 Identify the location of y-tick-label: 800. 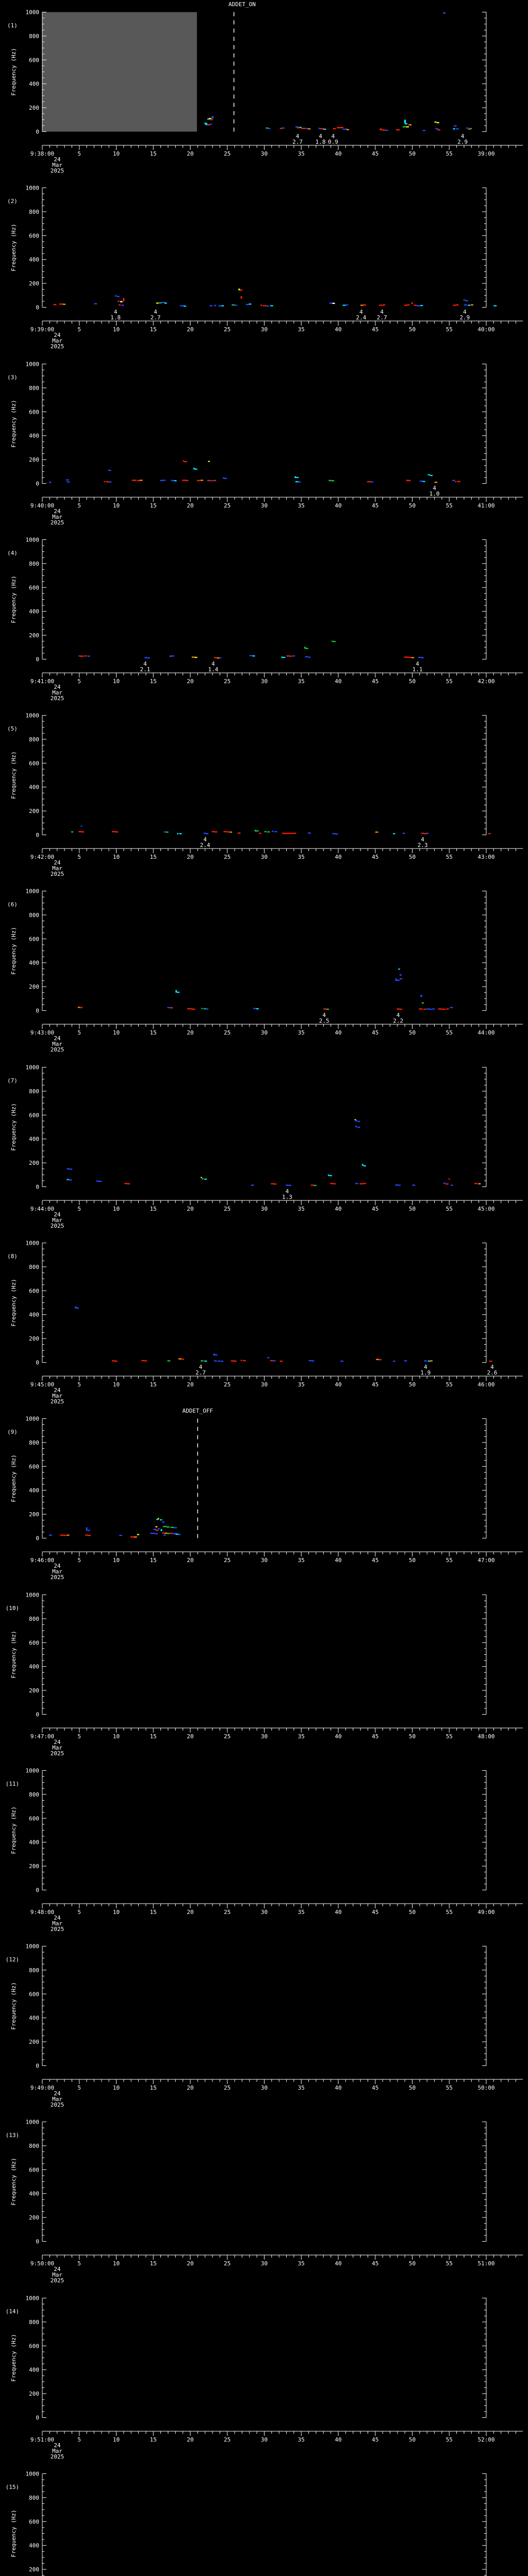
(34, 36).